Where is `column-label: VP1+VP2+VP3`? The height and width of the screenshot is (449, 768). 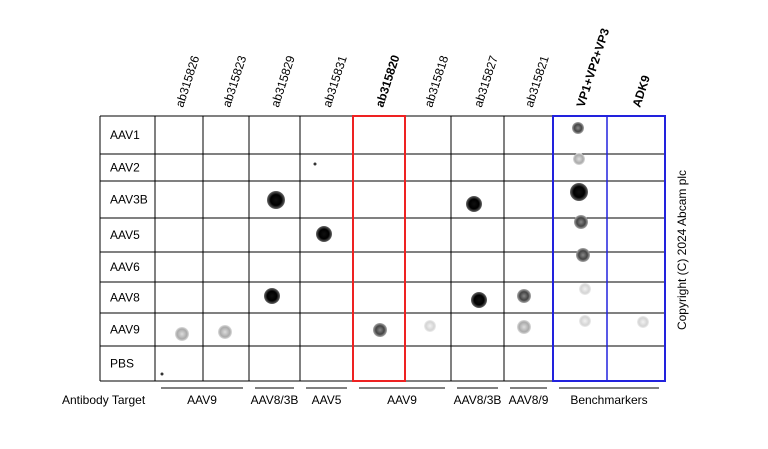
column-label: VP1+VP2+VP3 is located at coordinates (593, 67).